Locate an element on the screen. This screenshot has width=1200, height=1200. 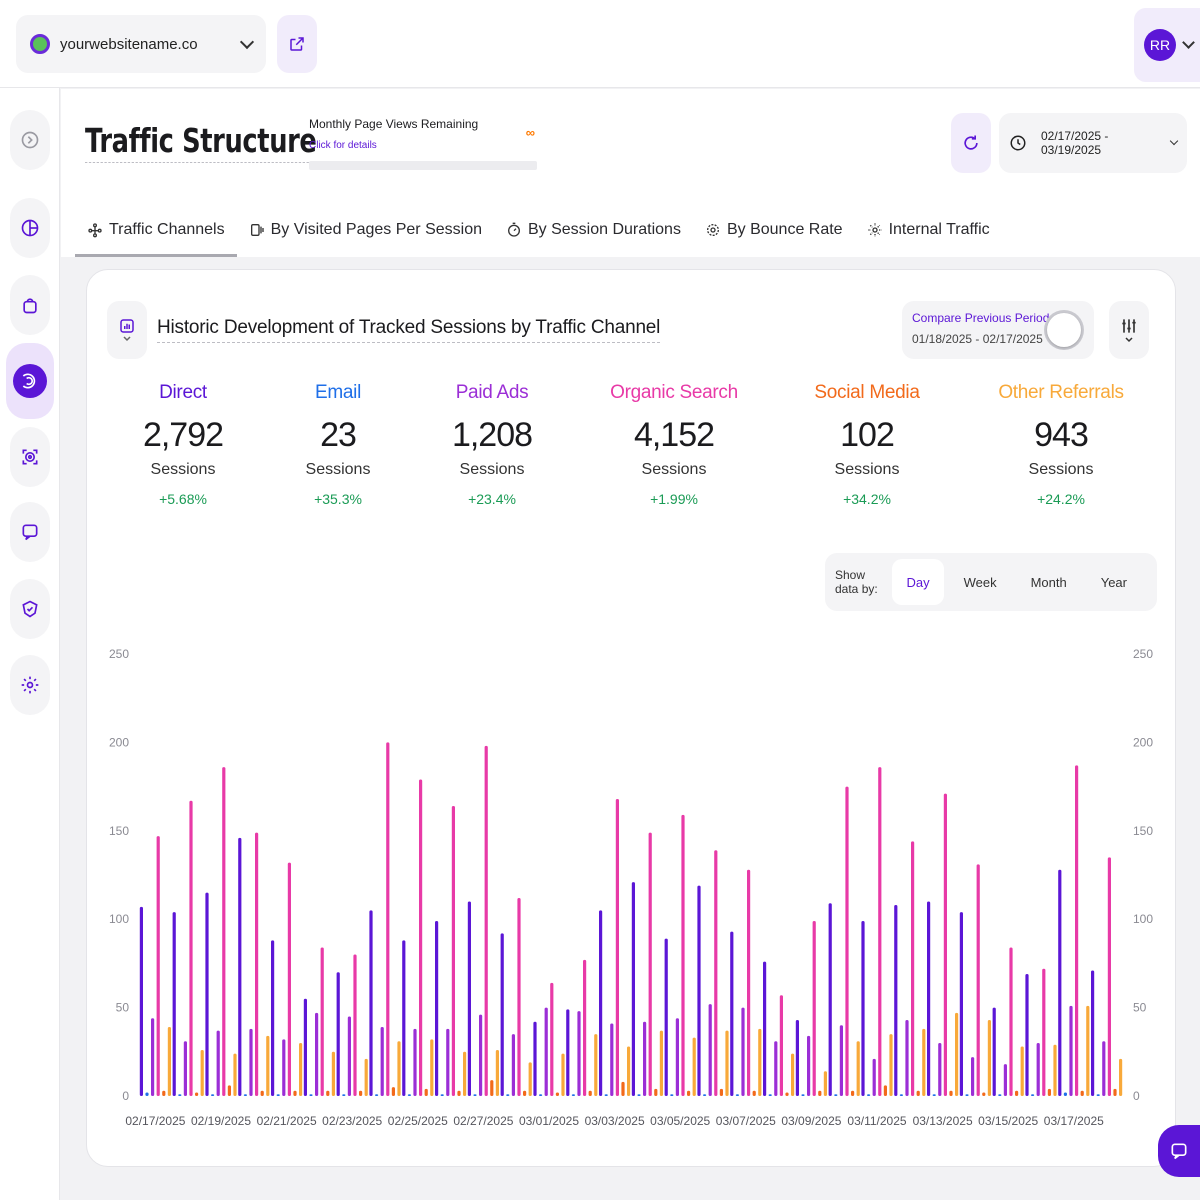
granularity-day: Day is located at coordinates (918, 582).